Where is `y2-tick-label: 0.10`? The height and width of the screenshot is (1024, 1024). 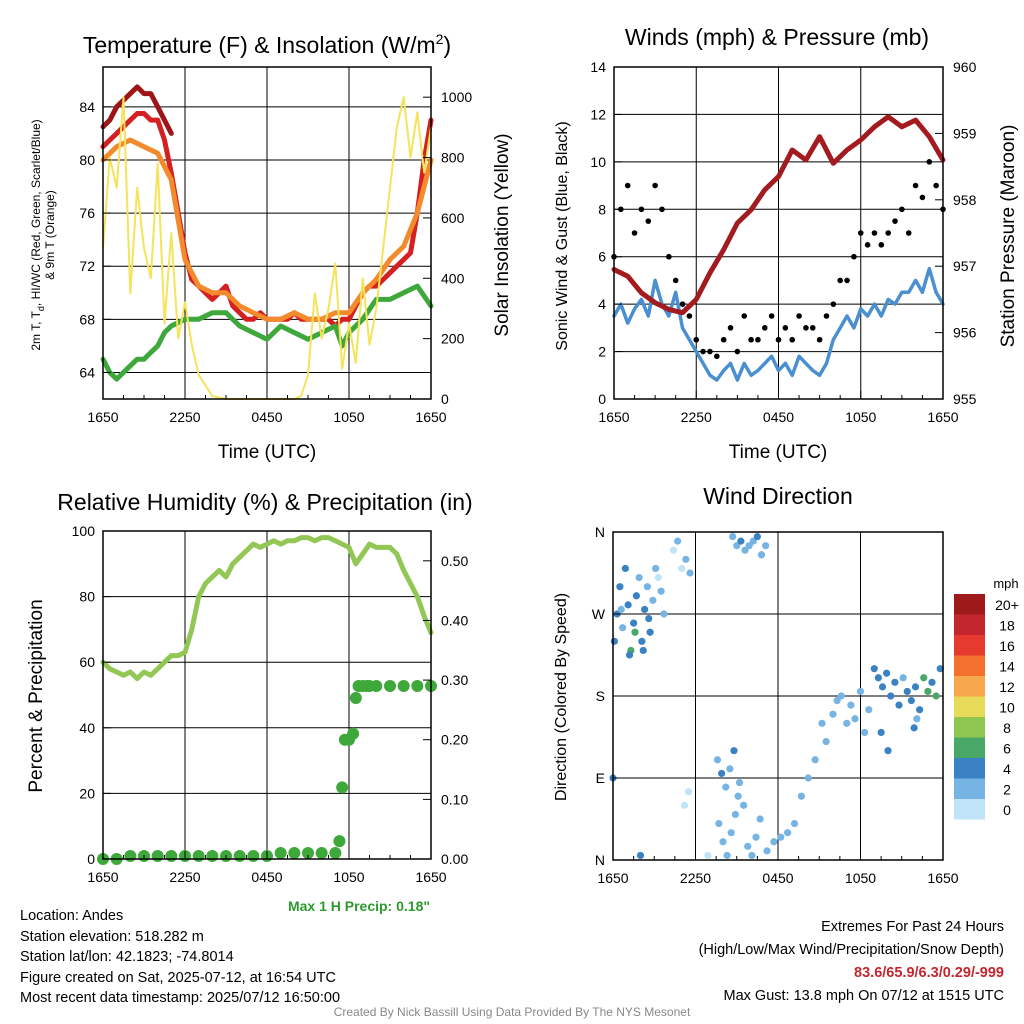
y2-tick-label: 0.10 is located at coordinates (454, 799).